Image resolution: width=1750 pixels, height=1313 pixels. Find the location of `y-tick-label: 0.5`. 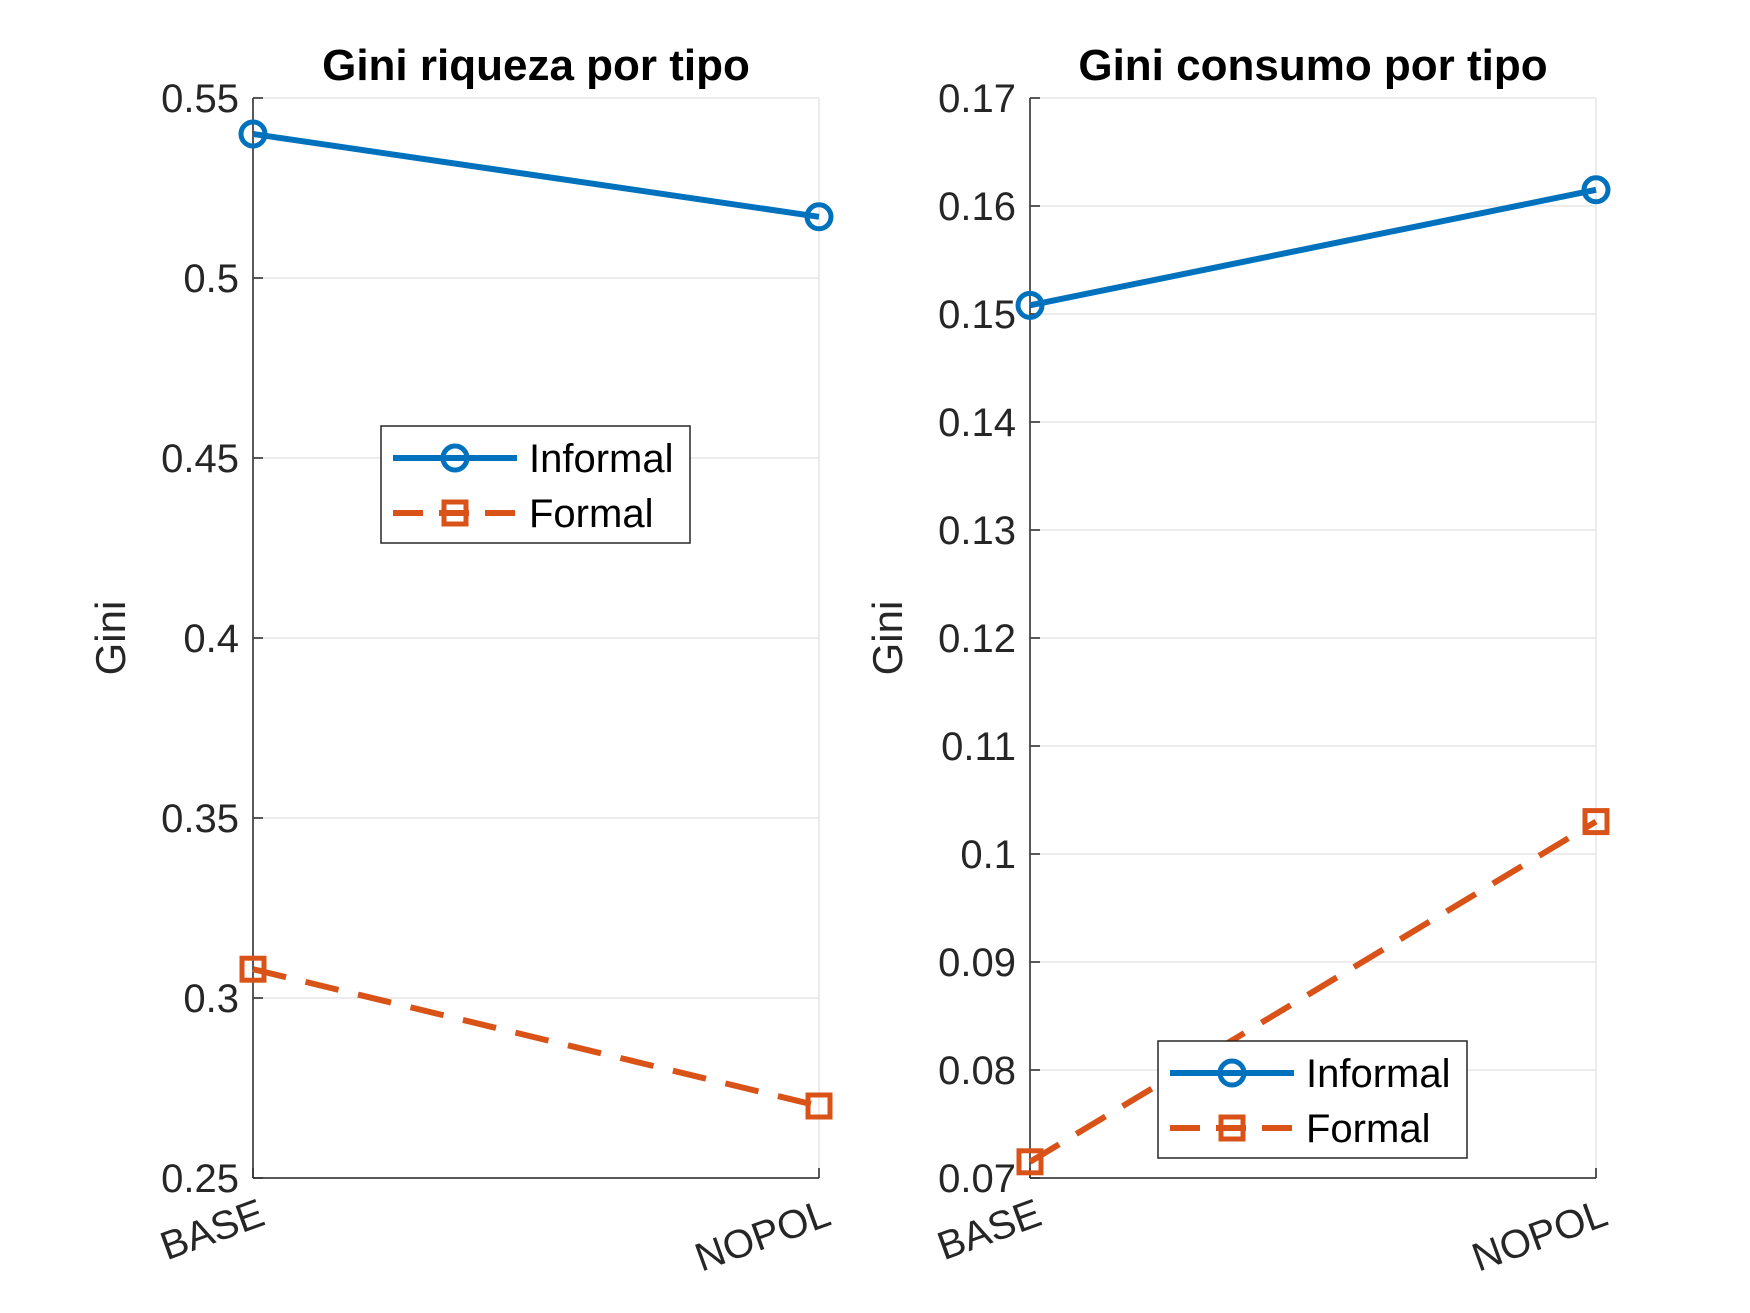

y-tick-label: 0.5 is located at coordinates (211, 279).